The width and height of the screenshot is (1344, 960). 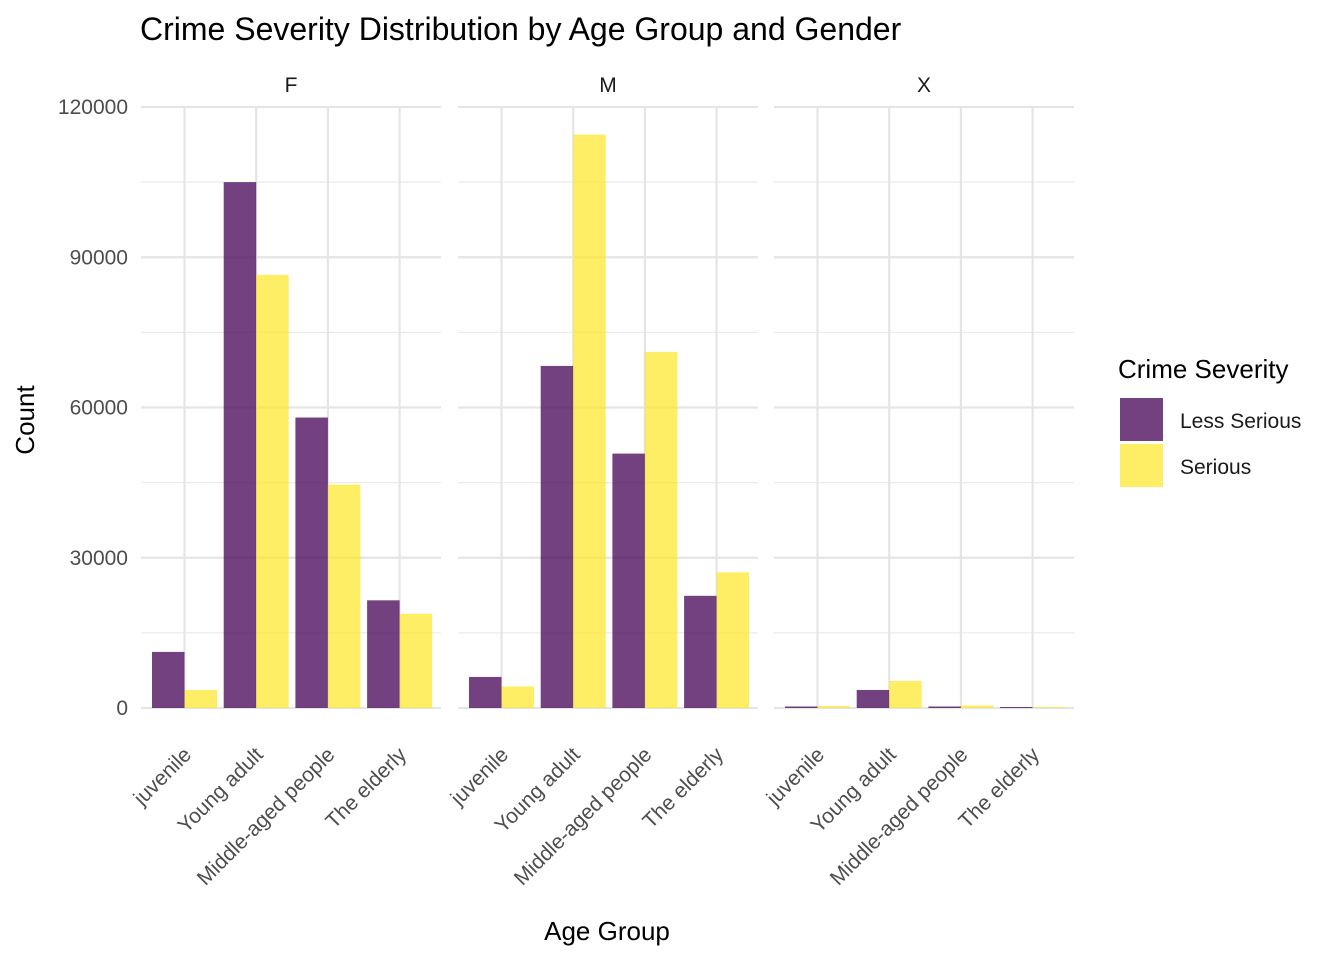 I want to click on y-tick-label: 30000, so click(x=99, y=558).